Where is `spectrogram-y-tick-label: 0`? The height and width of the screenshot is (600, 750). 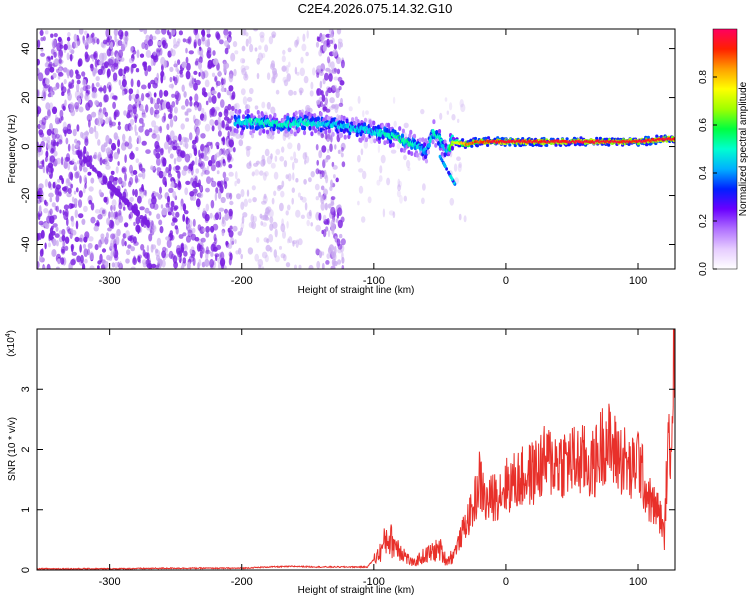 spectrogram-y-tick-label: 0 is located at coordinates (26, 146).